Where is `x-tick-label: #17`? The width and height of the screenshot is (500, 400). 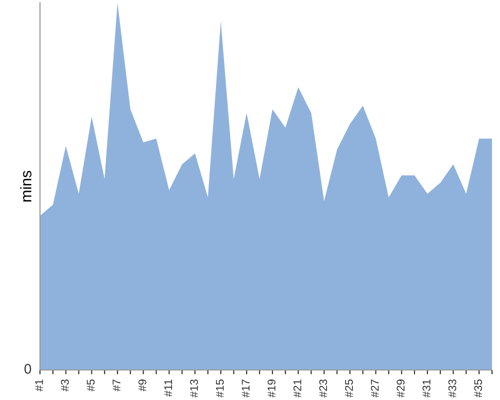 x-tick-label: #17 is located at coordinates (246, 389).